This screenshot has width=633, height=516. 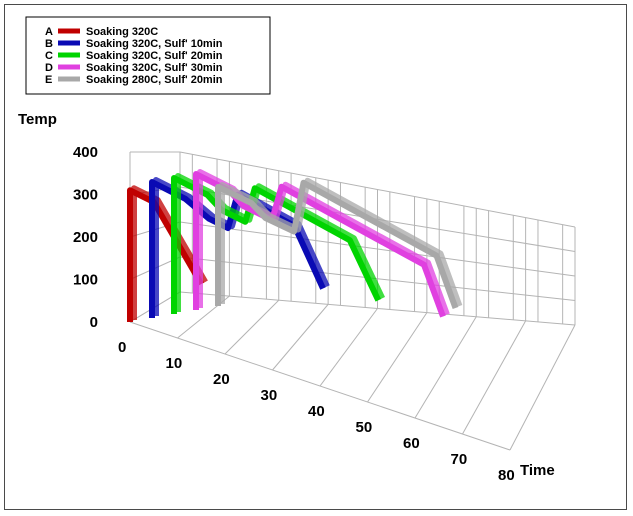 What do you see at coordinates (269, 395) in the screenshot?
I see `x-tick-label: 30` at bounding box center [269, 395].